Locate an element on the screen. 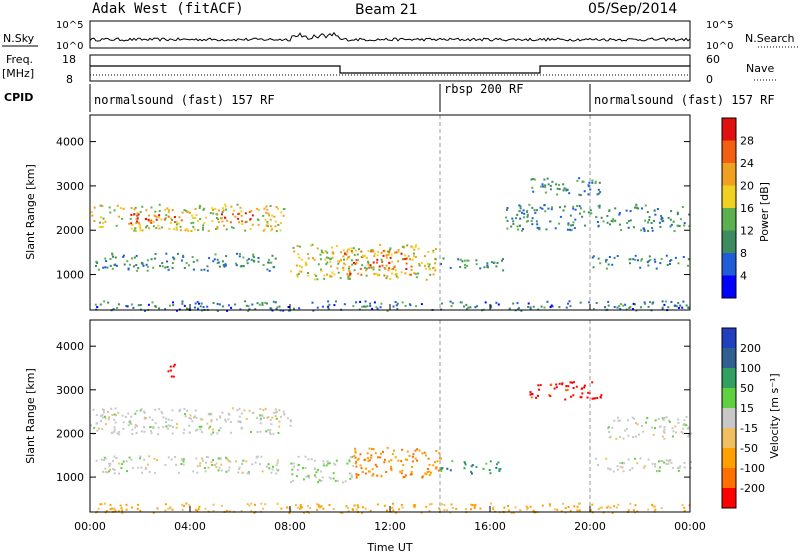  y-tick-label: 2000 is located at coordinates (70, 433).